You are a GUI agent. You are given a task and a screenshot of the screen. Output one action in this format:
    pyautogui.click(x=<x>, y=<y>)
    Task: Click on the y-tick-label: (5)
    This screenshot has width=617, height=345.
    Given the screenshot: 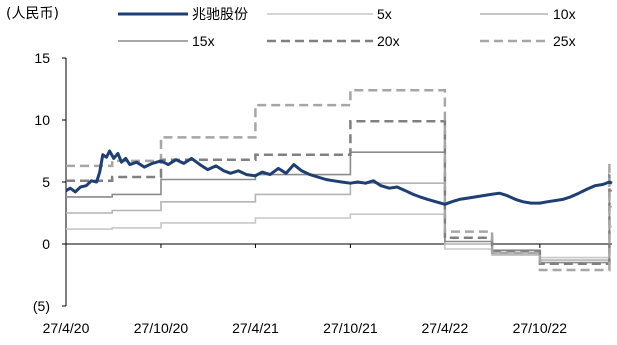 What is the action you would take?
    pyautogui.click(x=41, y=306)
    